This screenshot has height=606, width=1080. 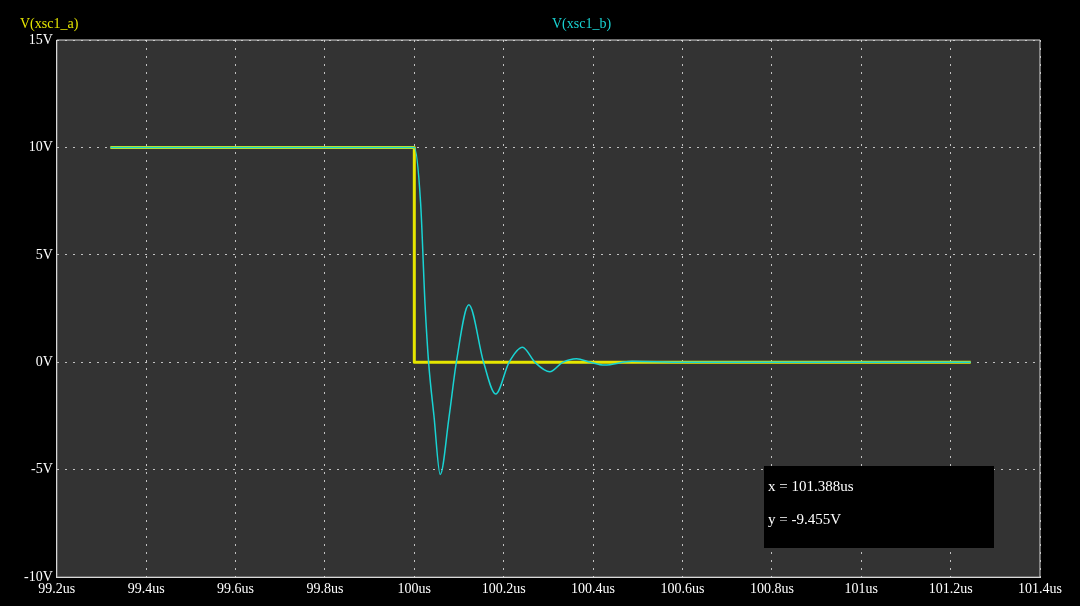 I want to click on x-tick-label: 101.4us, so click(x=1040, y=589).